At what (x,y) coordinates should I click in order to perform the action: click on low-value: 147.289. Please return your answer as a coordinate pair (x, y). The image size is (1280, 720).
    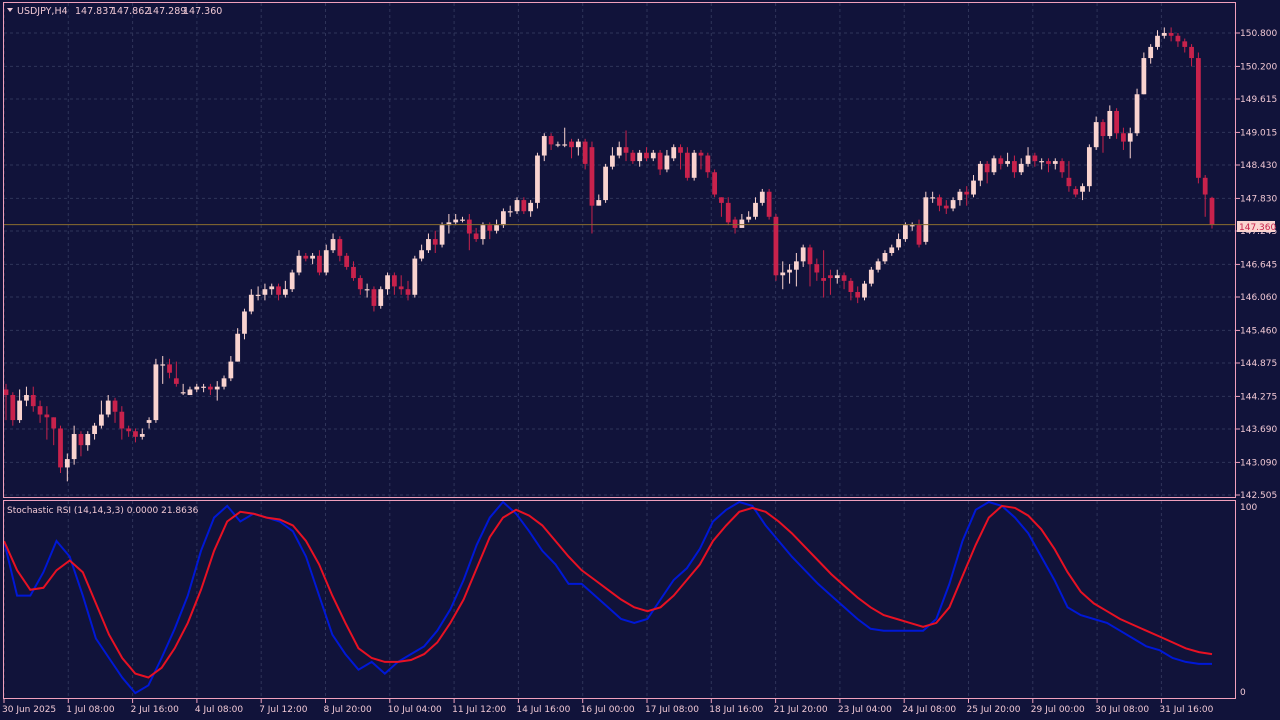
    Looking at the image, I should click on (166, 11).